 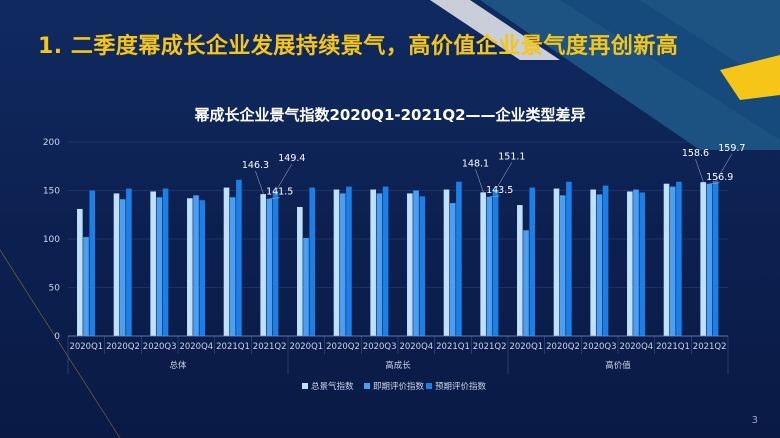 What do you see at coordinates (51, 143) in the screenshot?
I see `y-tick-label: 200` at bounding box center [51, 143].